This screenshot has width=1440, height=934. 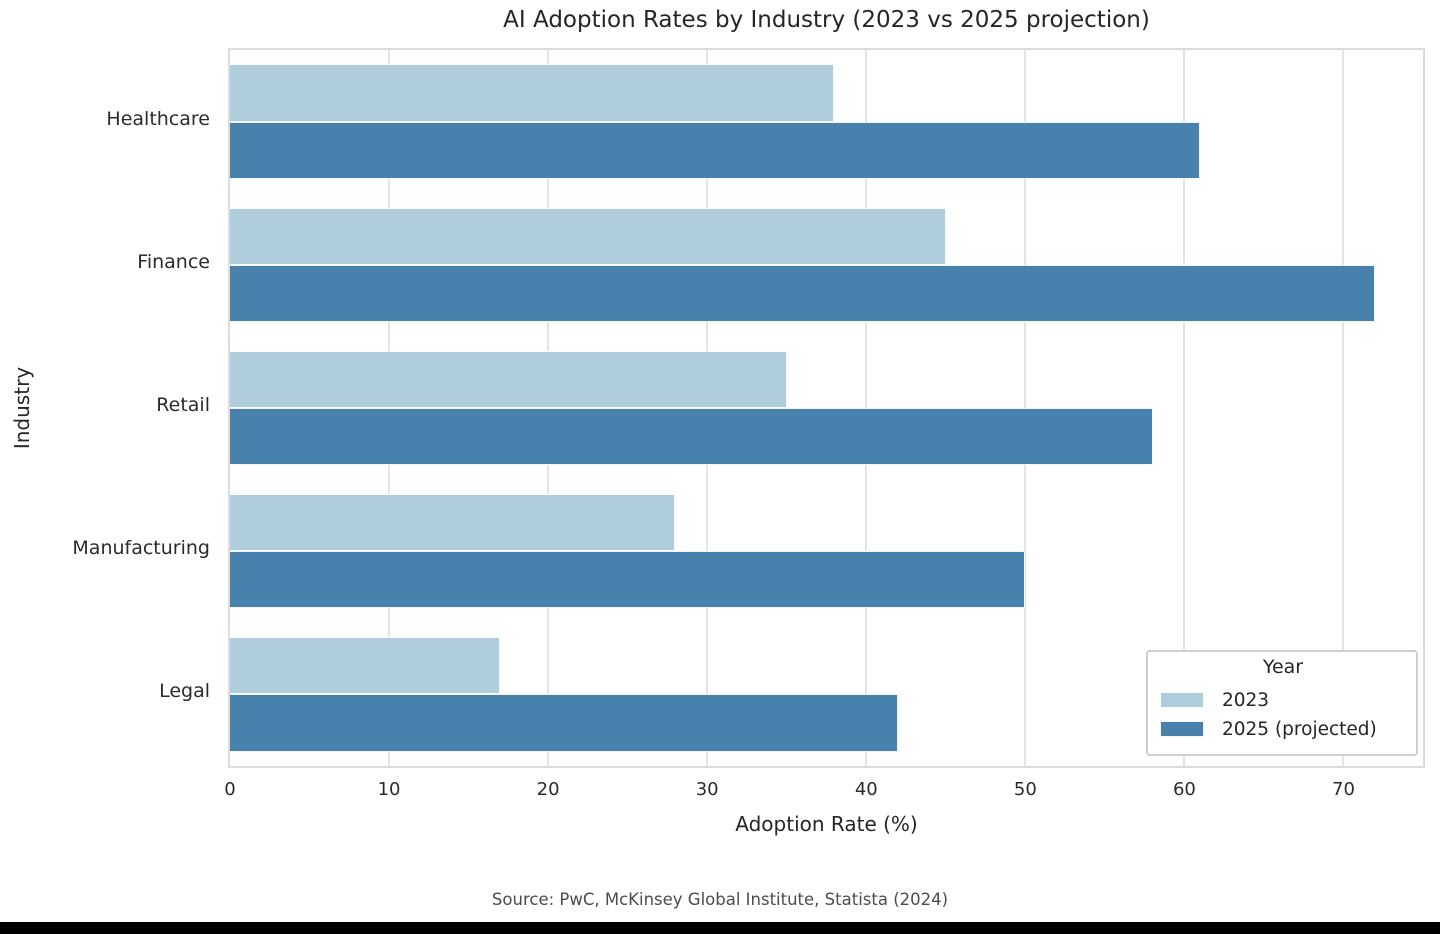 I want to click on x-tick-label-60: 60, so click(x=1184, y=789).